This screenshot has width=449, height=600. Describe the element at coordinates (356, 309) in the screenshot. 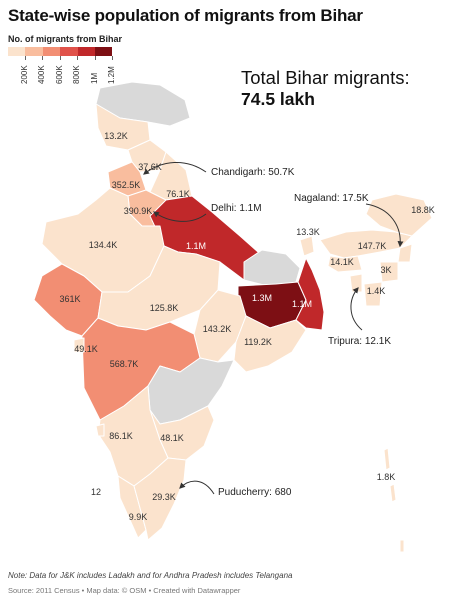

I see `tripura-arrow` at that location.